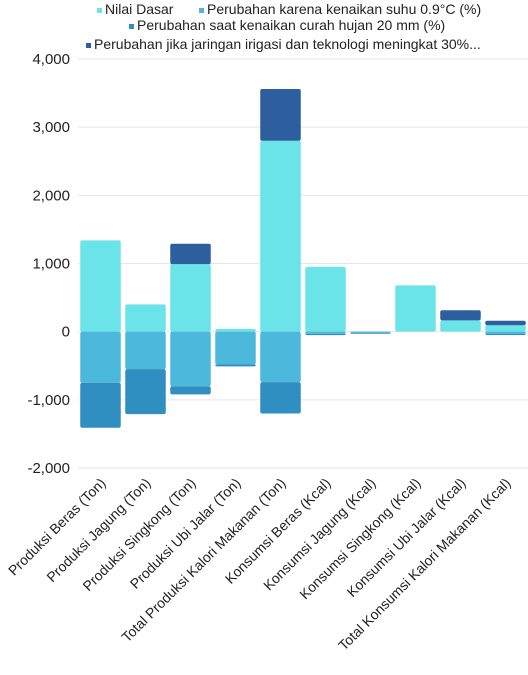 The width and height of the screenshot is (528, 675). I want to click on y-tick-label: 1,000, so click(51, 264).